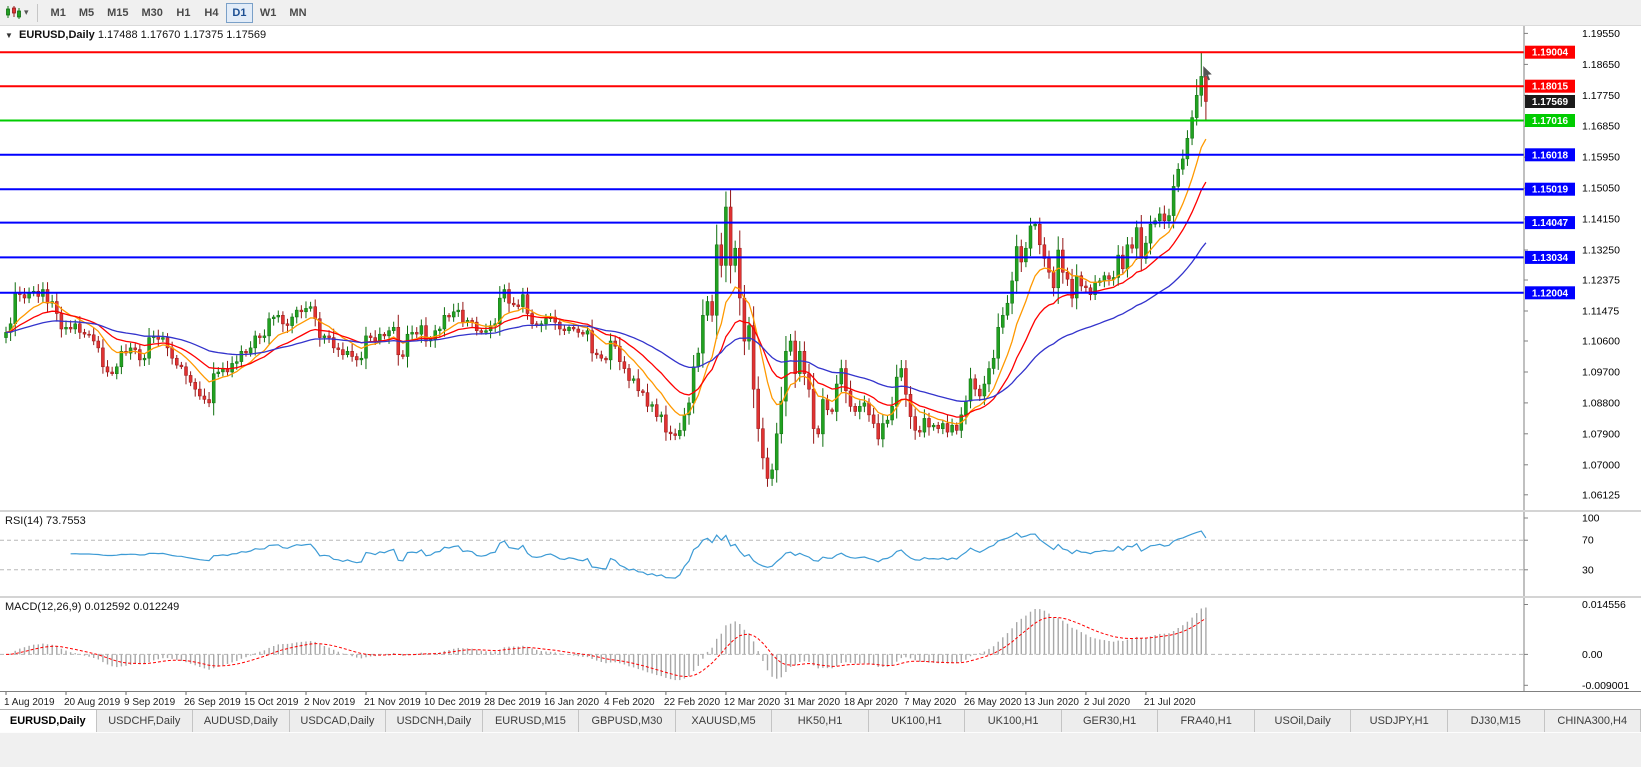 Image resolution: width=1641 pixels, height=767 pixels. I want to click on chart-tab-eurusd-daily: EURUSD,Daily, so click(48, 721).